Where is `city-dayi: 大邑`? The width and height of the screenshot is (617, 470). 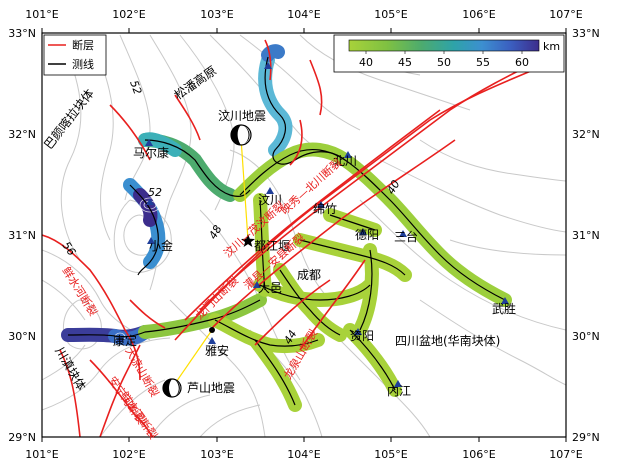
city-dayi: 大邑 is located at coordinates (270, 288).